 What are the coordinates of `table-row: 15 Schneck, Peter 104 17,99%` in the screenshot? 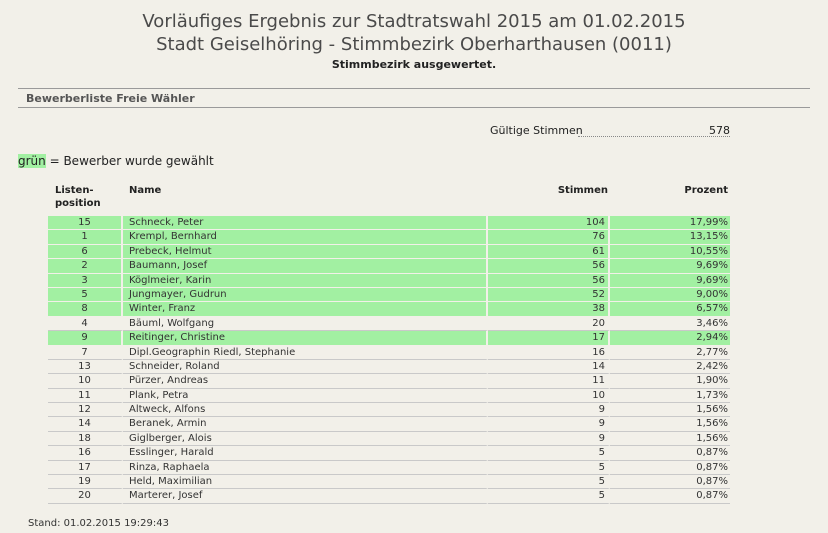 It's located at (389, 223).